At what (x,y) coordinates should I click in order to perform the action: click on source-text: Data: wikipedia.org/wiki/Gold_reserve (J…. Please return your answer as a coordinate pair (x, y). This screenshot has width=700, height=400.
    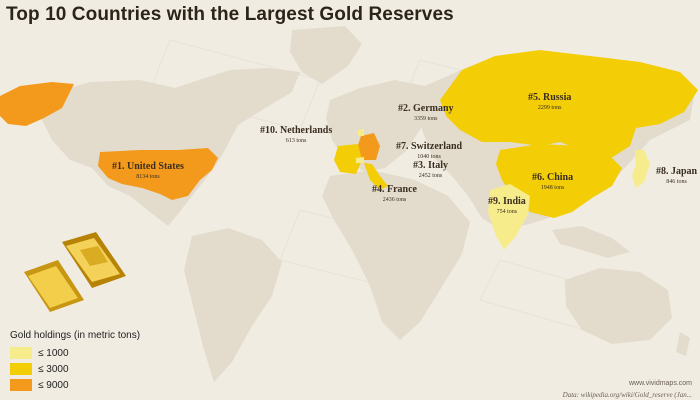
    Looking at the image, I should click on (627, 395).